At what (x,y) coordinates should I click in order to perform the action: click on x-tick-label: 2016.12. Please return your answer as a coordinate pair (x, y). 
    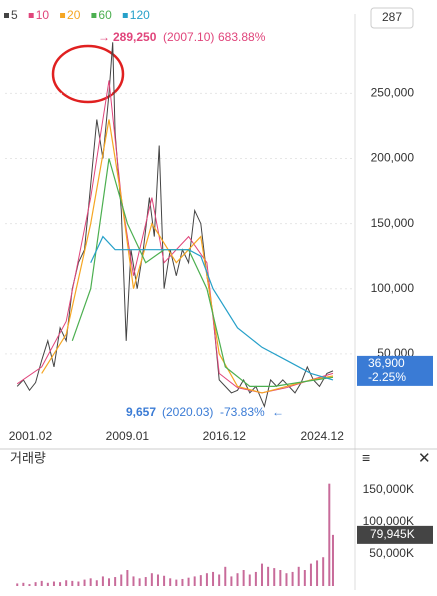
    Looking at the image, I should click on (225, 436).